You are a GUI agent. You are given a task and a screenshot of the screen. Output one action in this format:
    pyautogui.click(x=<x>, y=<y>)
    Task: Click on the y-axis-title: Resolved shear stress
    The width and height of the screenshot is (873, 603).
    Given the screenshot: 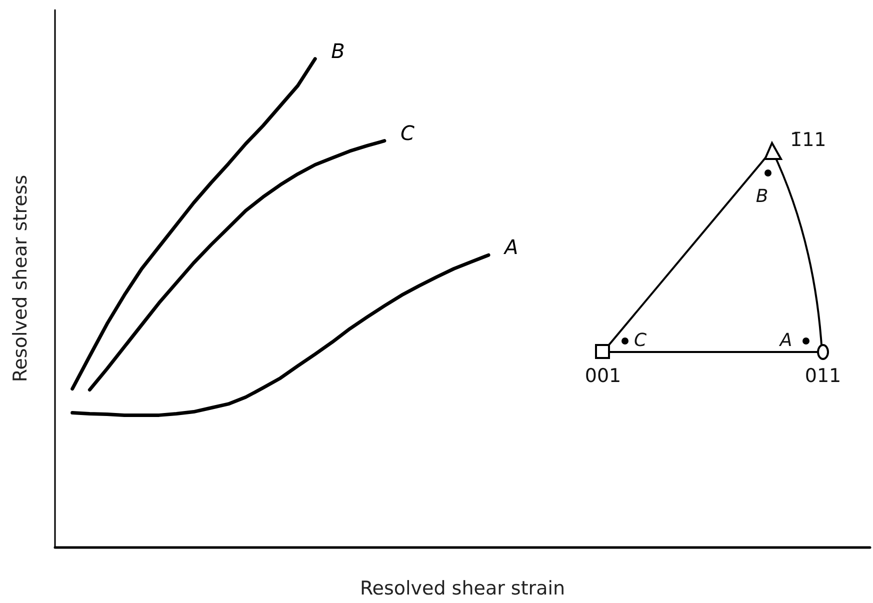 What is the action you would take?
    pyautogui.click(x=21, y=278)
    